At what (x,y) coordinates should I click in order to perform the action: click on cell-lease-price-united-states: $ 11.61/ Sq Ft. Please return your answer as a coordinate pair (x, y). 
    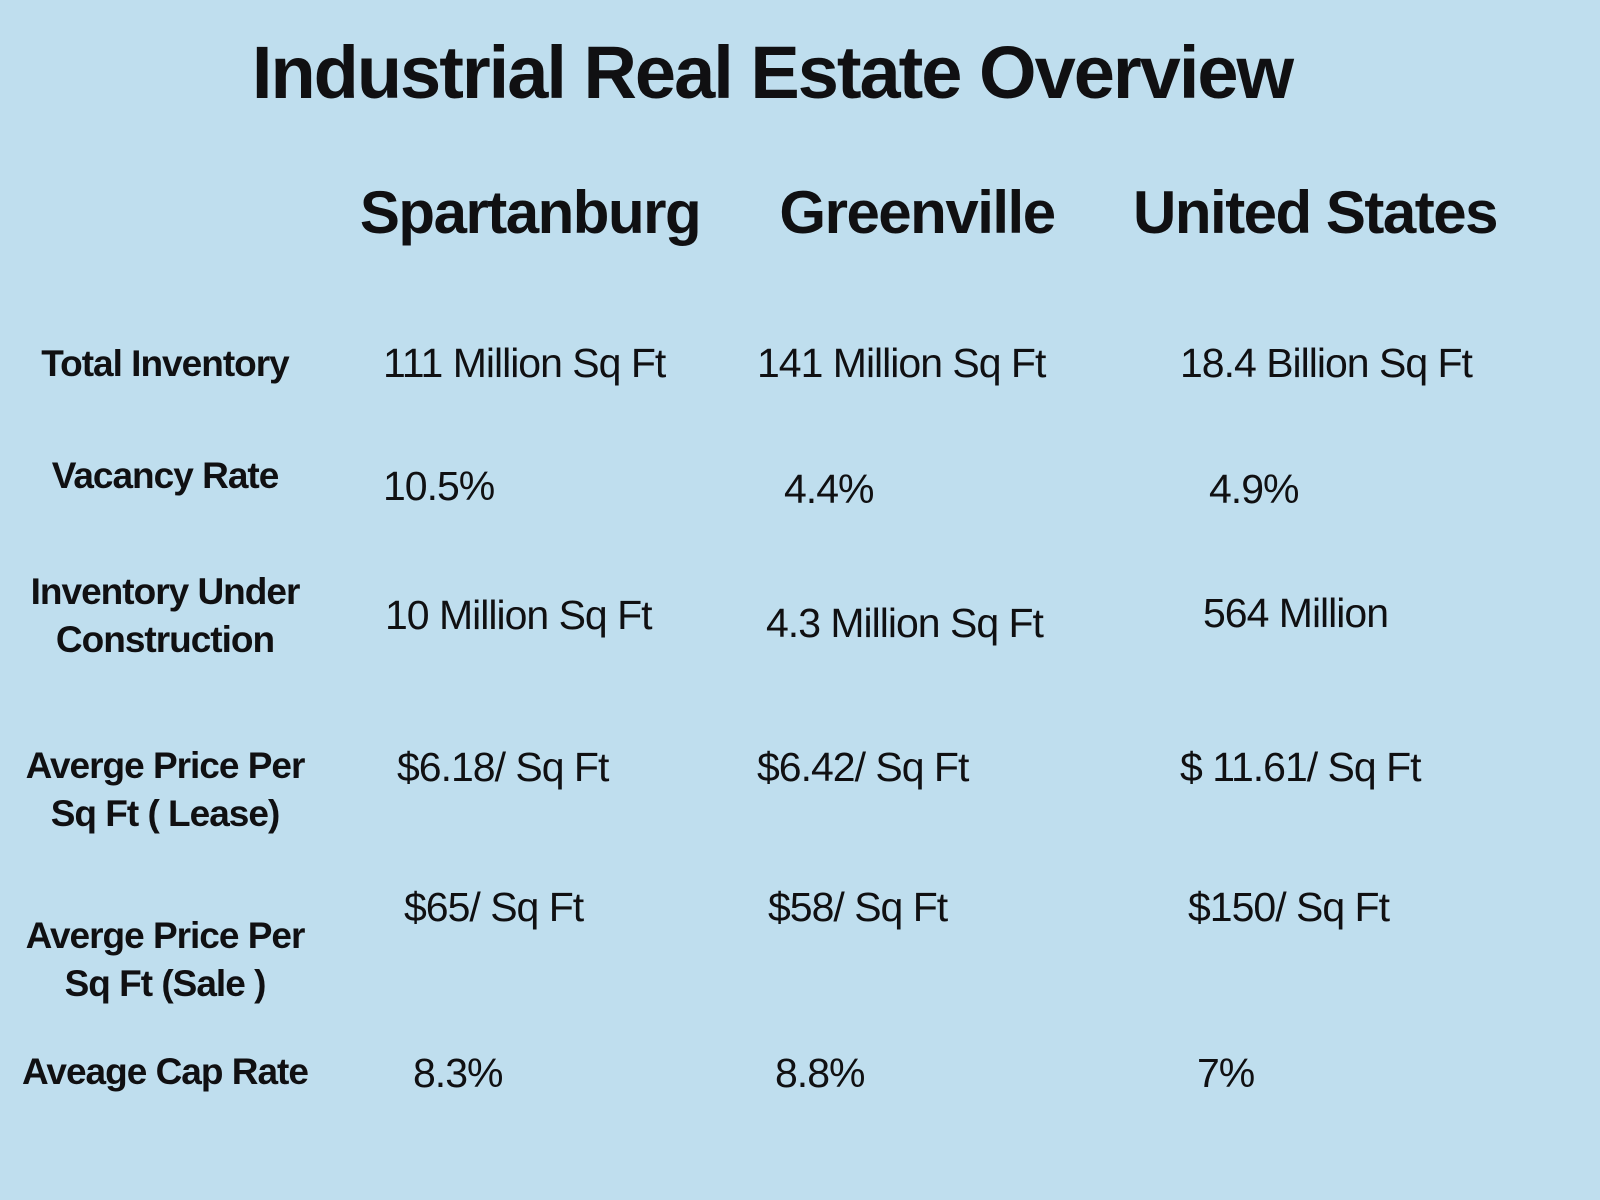
    Looking at the image, I should click on (1301, 767).